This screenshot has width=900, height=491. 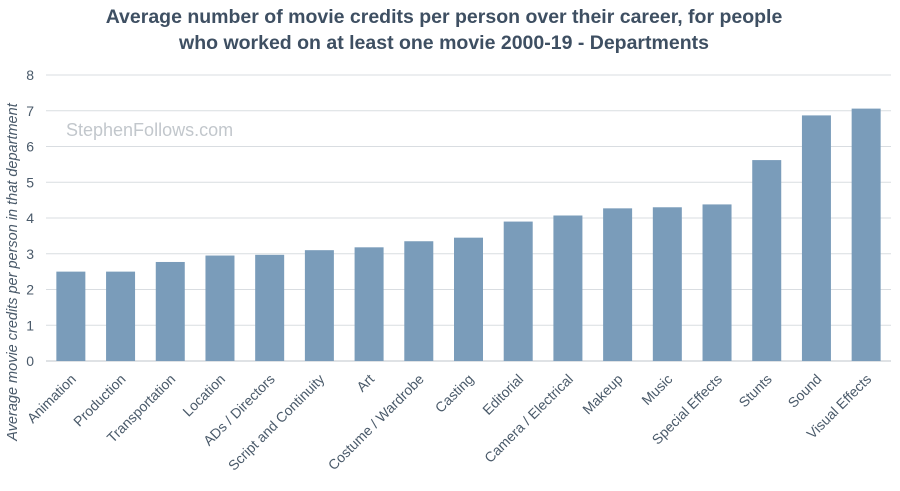 I want to click on x-tick-label: Script and Continuity, so click(x=276, y=422).